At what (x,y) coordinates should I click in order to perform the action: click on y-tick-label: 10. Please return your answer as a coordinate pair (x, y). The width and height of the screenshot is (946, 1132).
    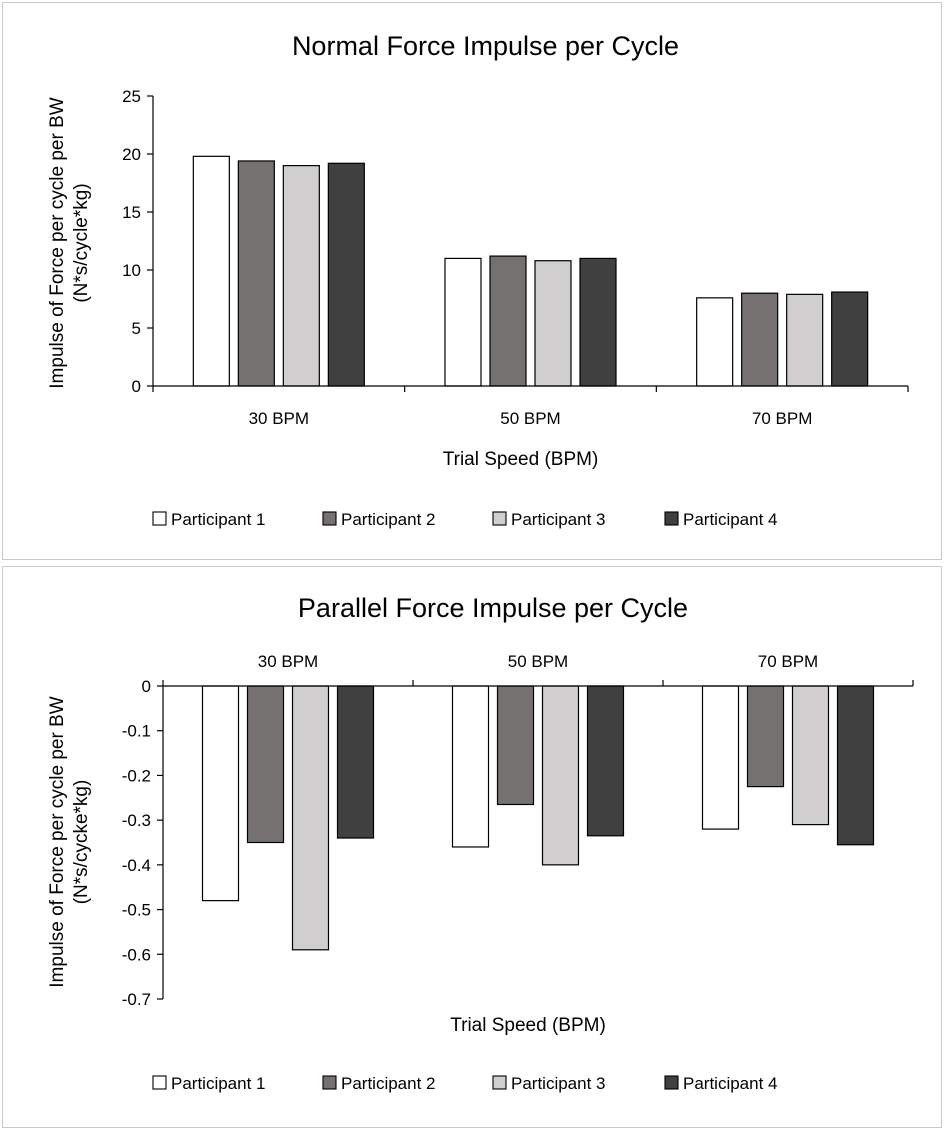
    Looking at the image, I should click on (131, 270).